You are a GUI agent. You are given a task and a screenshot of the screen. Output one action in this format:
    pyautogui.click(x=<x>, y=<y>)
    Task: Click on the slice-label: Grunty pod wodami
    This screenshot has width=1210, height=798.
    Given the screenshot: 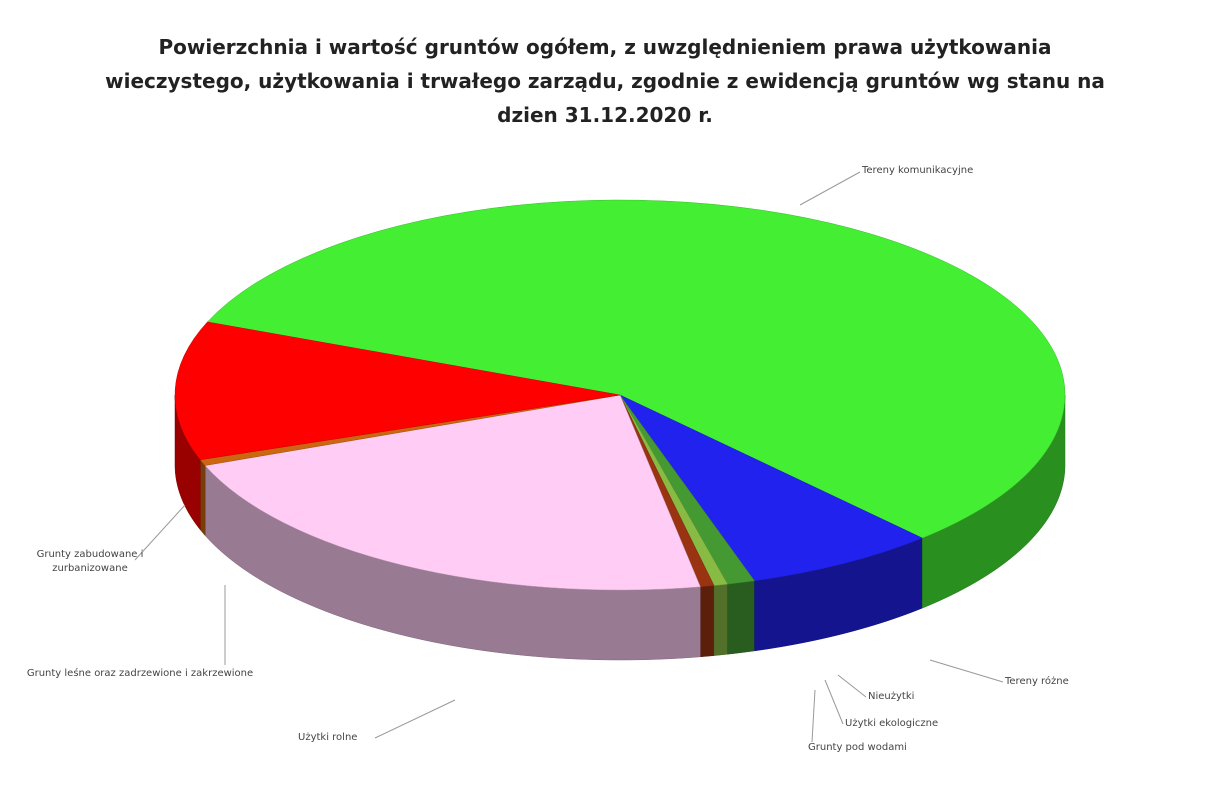 What is the action you would take?
    pyautogui.click(x=857, y=747)
    